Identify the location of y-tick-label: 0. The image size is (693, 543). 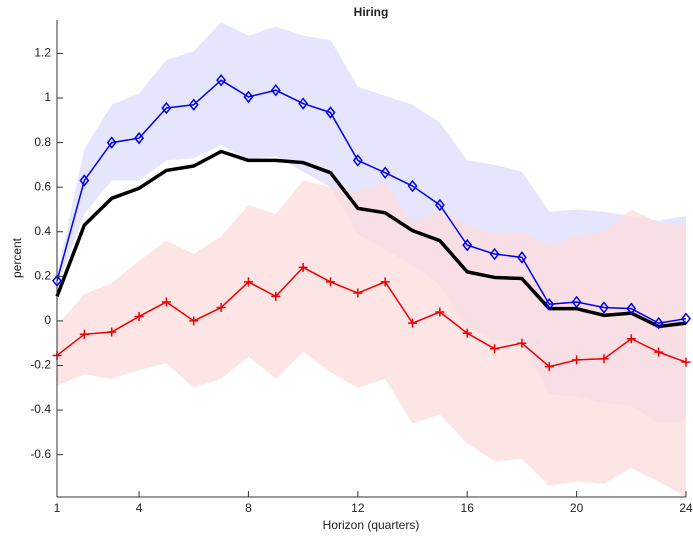
(47, 320).